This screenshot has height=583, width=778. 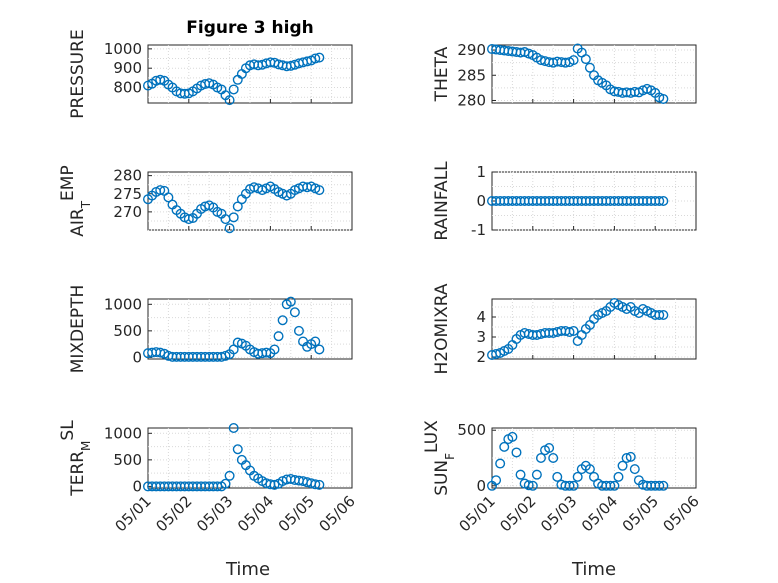 What do you see at coordinates (439, 458) in the screenshot?
I see `y-axis-label: SUNFLUX` at bounding box center [439, 458].